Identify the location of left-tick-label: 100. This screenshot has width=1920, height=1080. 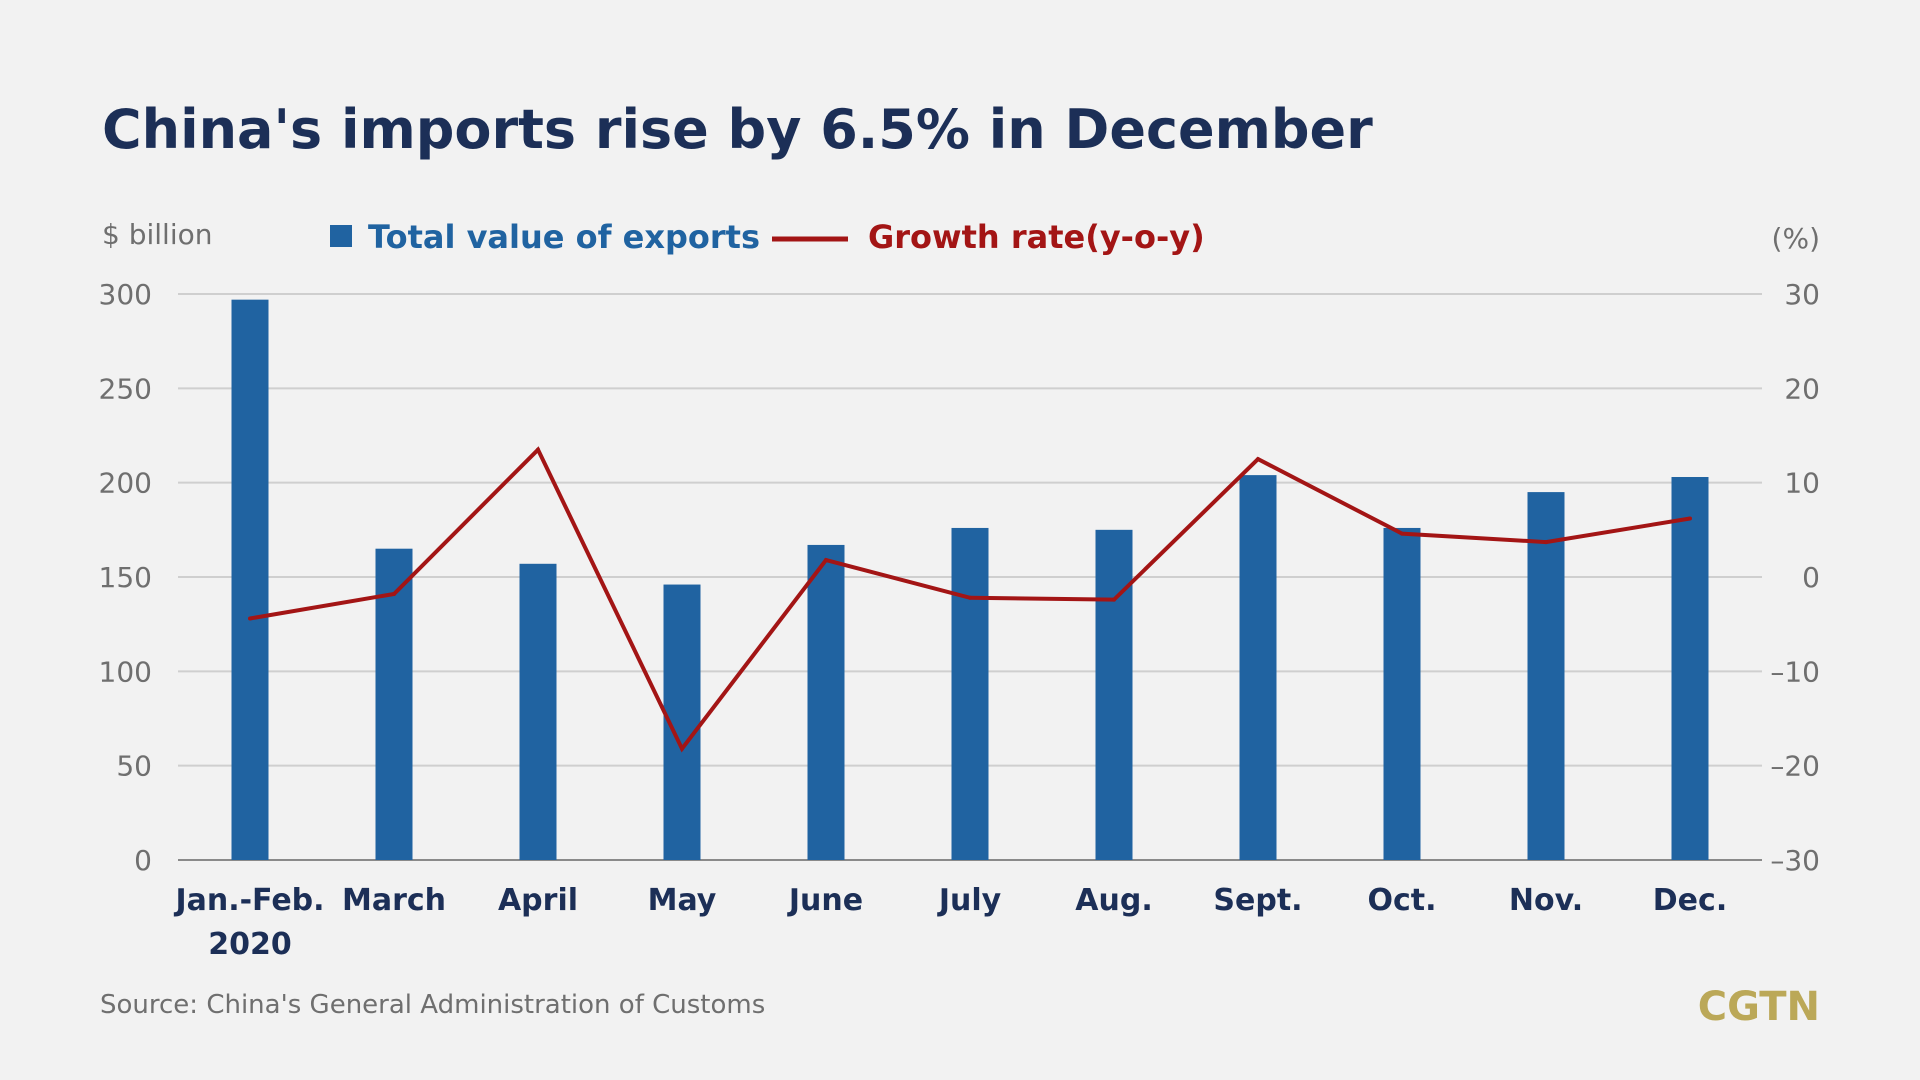
(125, 671).